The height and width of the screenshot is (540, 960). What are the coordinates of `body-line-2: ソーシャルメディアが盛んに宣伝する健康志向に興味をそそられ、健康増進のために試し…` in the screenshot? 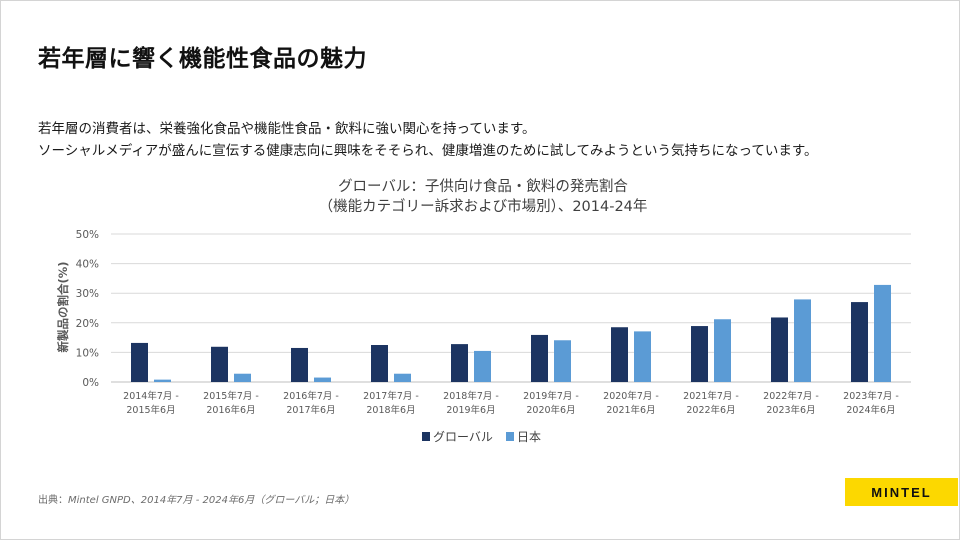 It's located at (428, 151).